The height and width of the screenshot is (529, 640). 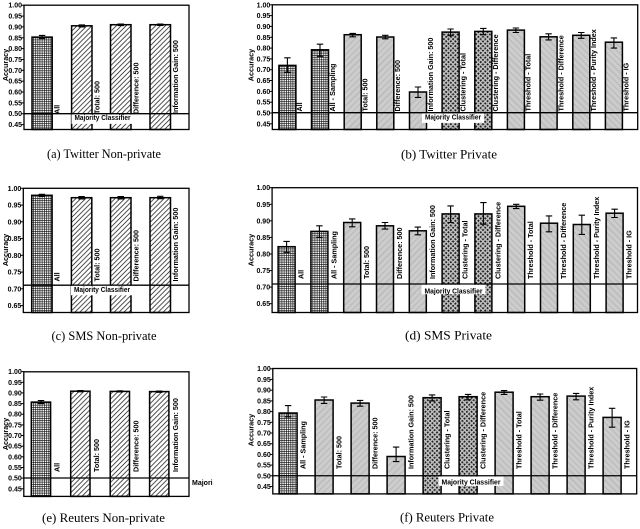 What do you see at coordinates (202, 483) in the screenshot?
I see `svg-text: Majori` at bounding box center [202, 483].